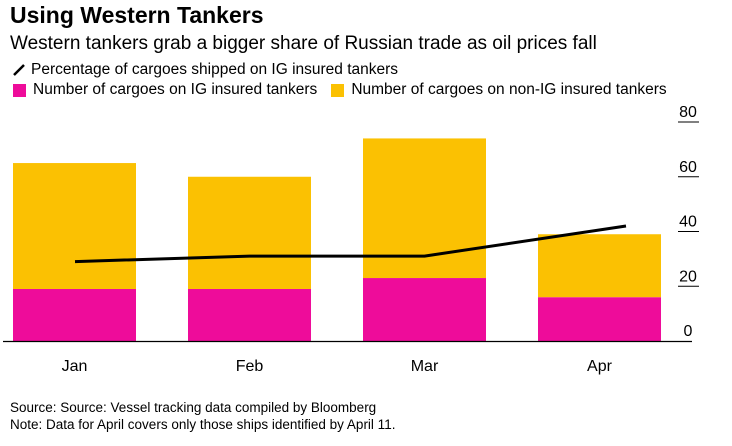 This screenshot has width=732, height=446. Describe the element at coordinates (688, 112) in the screenshot. I see `y-tick-label-80: 80` at that location.